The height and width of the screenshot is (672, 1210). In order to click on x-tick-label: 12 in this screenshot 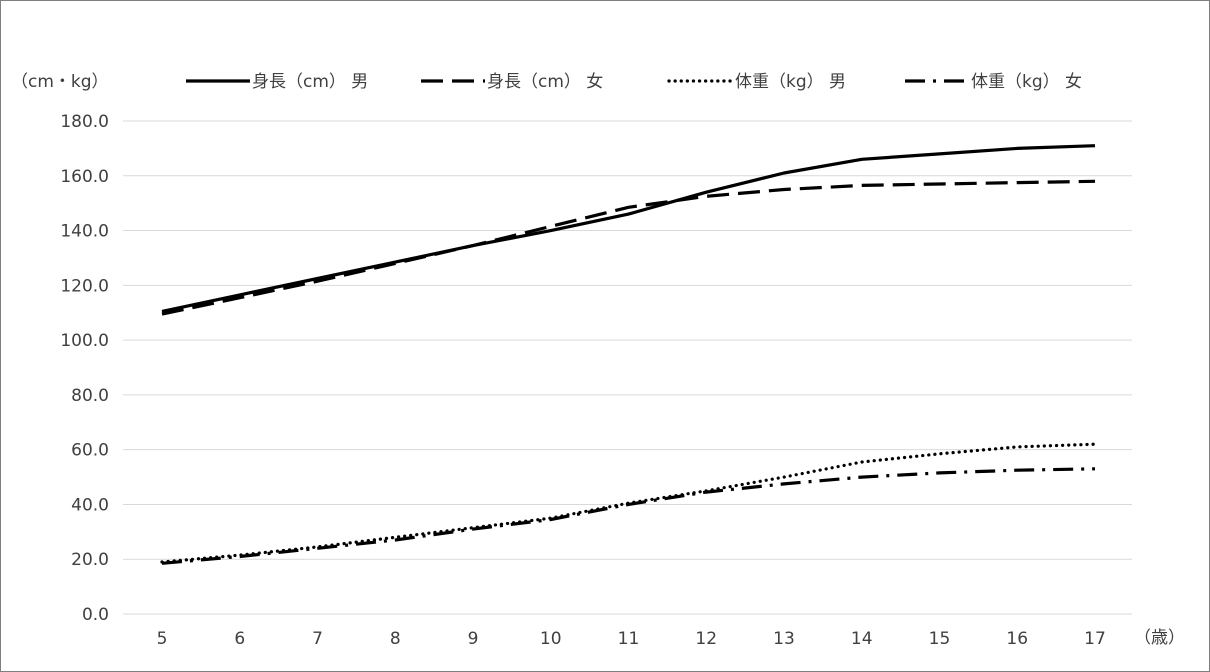, I will do `click(706, 639)`.